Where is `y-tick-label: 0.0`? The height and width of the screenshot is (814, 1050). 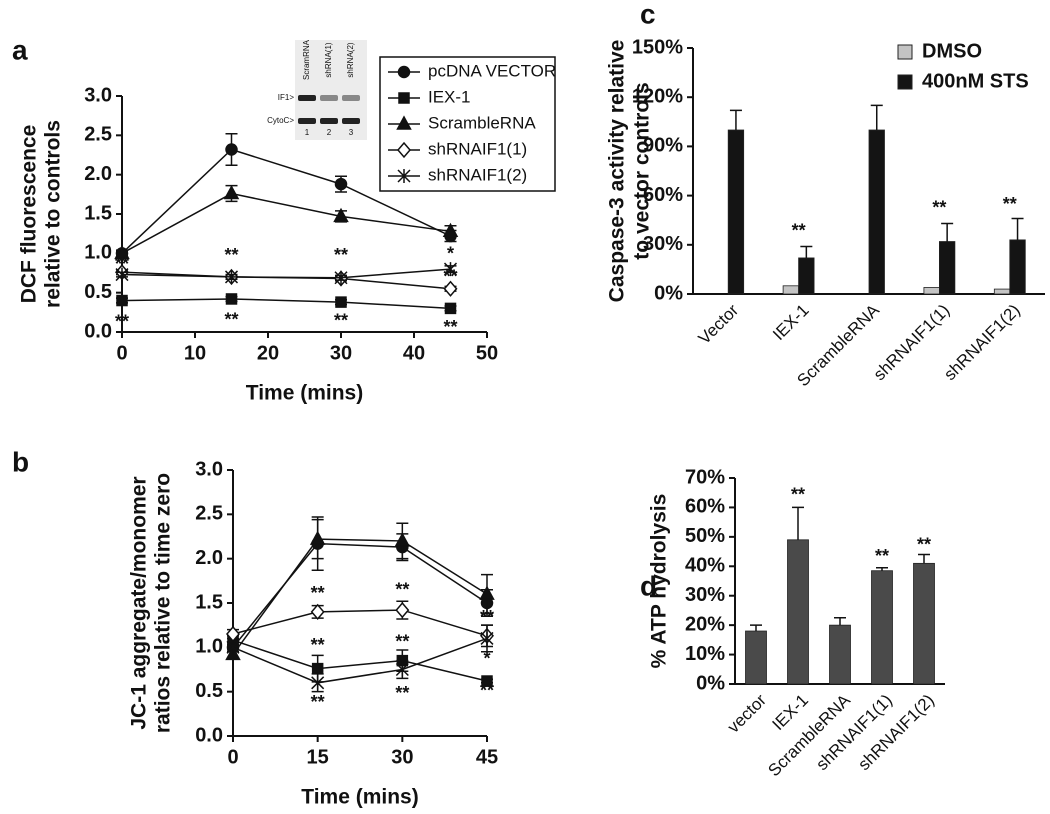 y-tick-label: 0.0 is located at coordinates (209, 735).